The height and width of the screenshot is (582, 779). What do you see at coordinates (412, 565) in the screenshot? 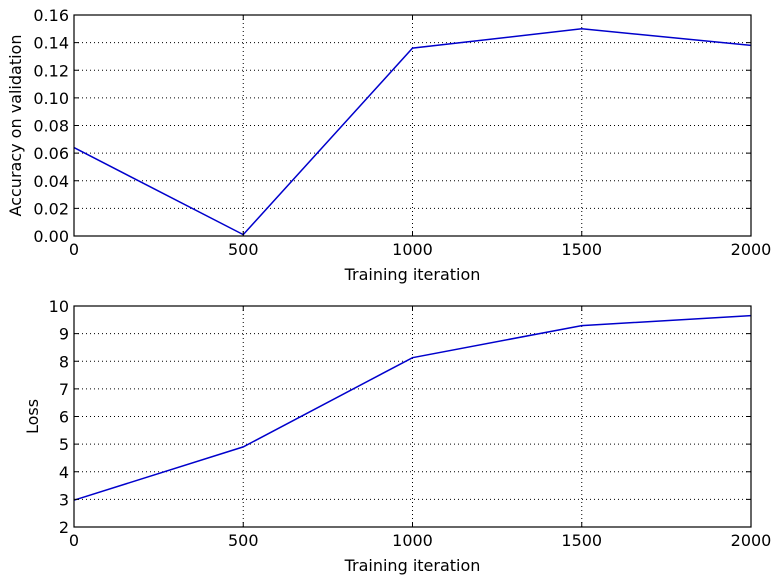
I see `loss-x-axis-label: Training iteration` at bounding box center [412, 565].